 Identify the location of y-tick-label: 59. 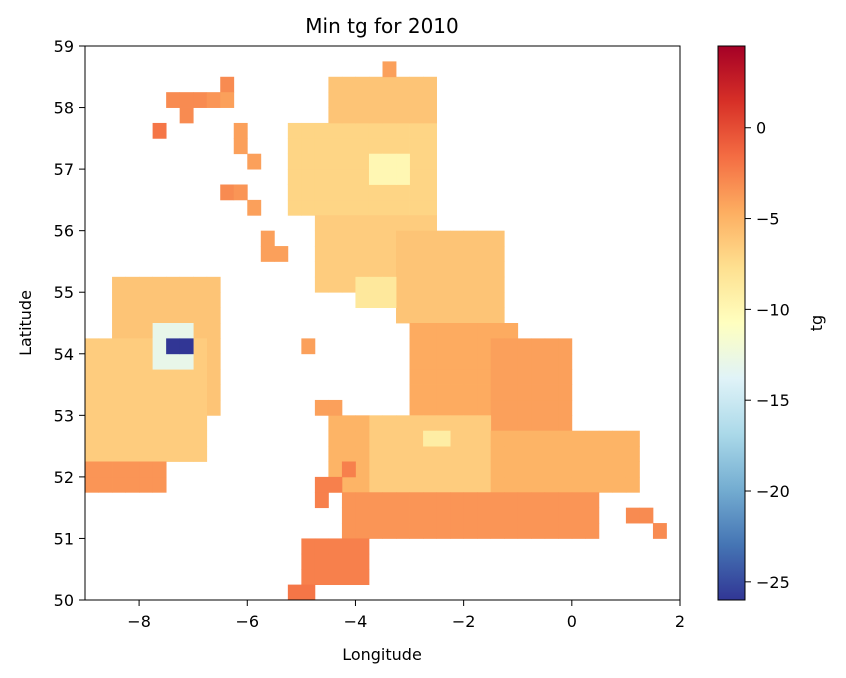
(64, 46).